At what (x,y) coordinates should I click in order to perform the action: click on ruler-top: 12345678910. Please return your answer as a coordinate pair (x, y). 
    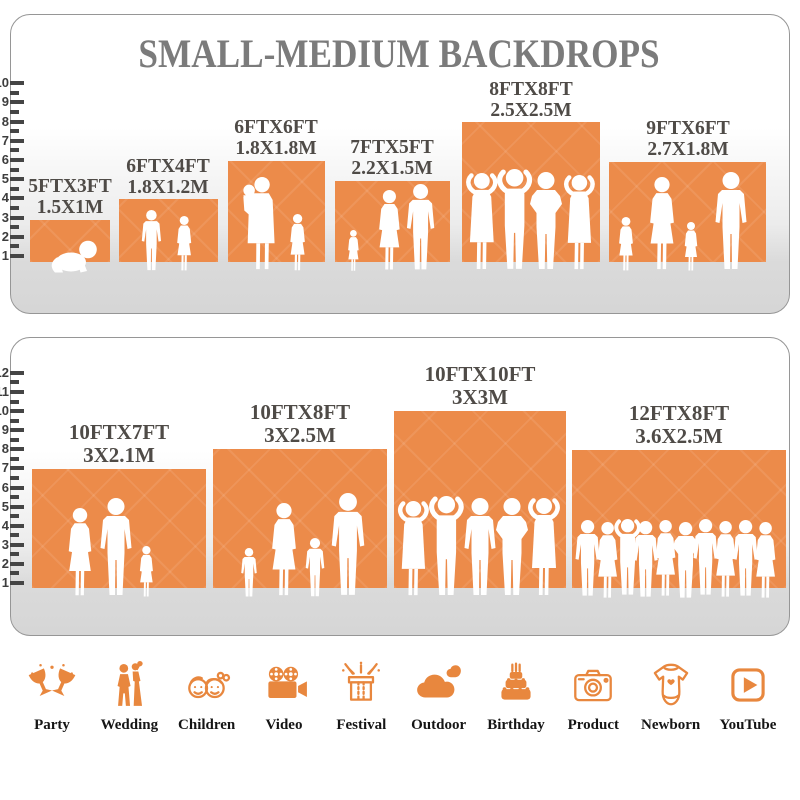
    Looking at the image, I should click on (15, 400).